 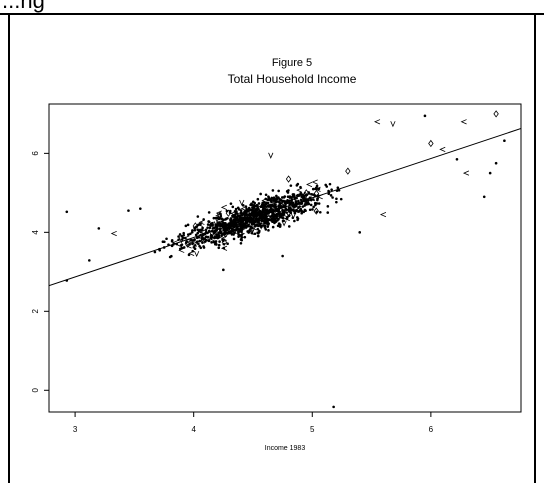 I want to click on y-tick-label: 2, so click(x=35, y=311).